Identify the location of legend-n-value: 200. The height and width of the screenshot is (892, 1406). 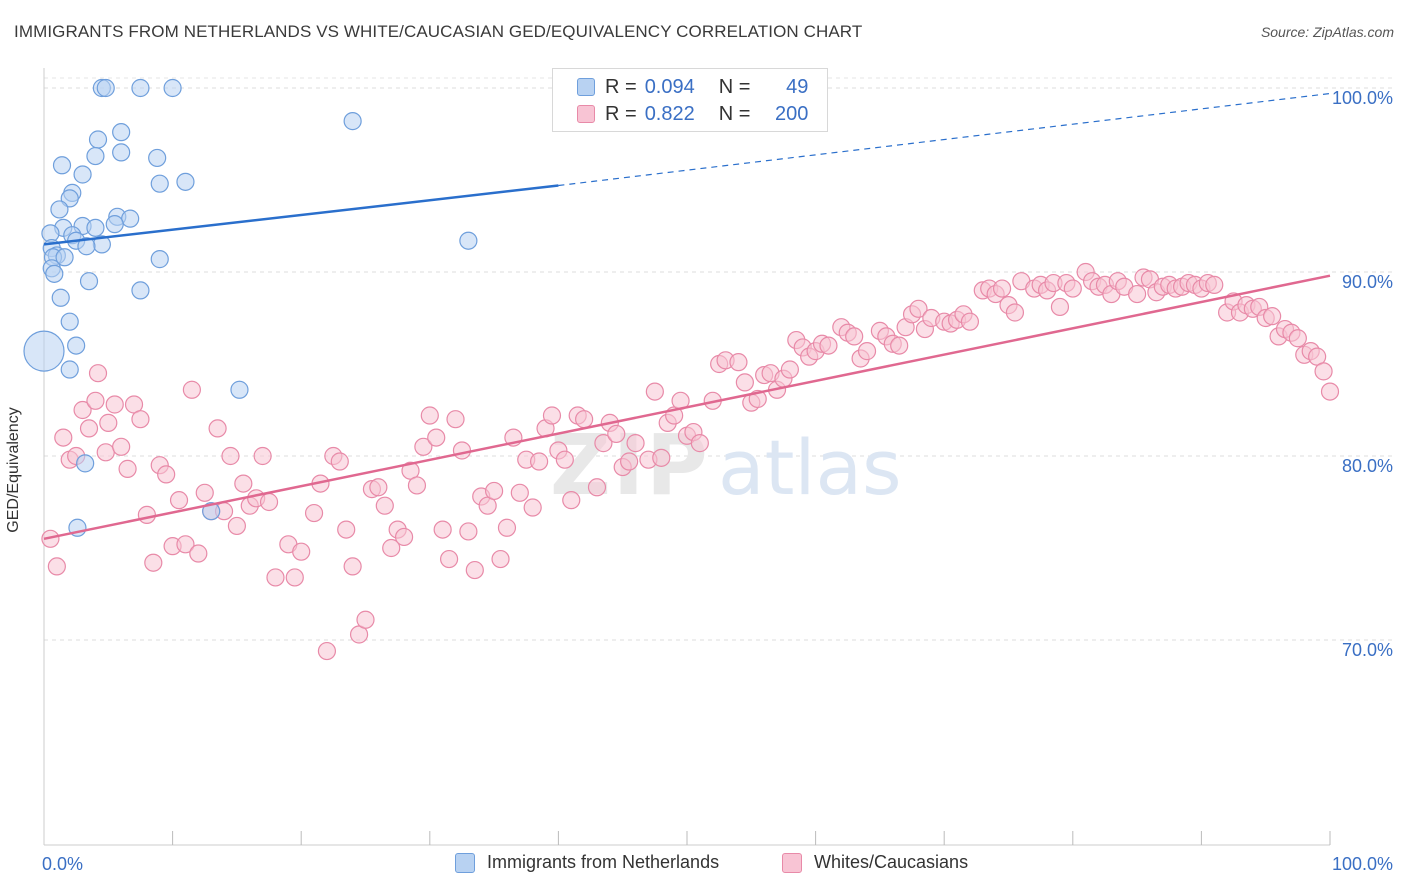
(792, 113).